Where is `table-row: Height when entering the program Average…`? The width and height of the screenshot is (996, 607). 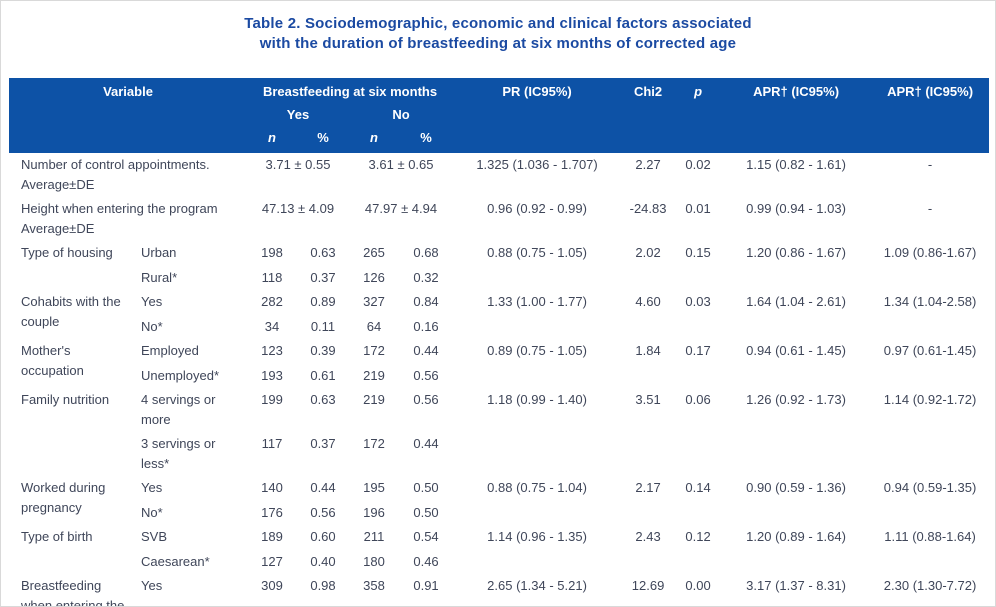
table-row: Height when entering the program Average… is located at coordinates (499, 219).